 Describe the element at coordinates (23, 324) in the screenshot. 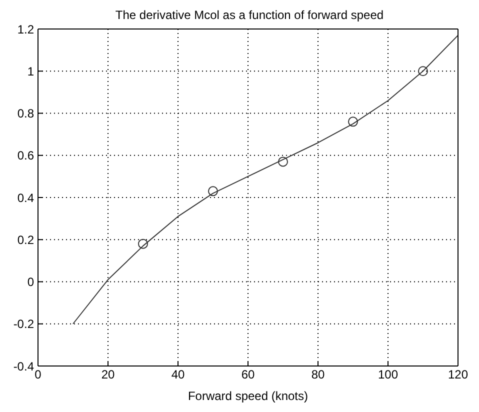

I see `y-tick-label: -0.2` at that location.